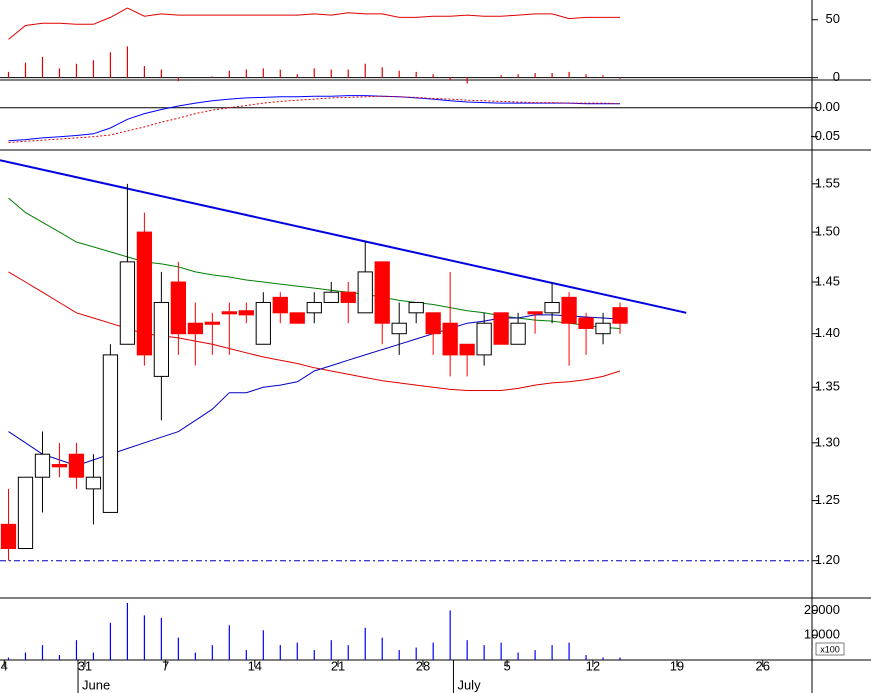 The image size is (871, 693). Describe the element at coordinates (827, 499) in the screenshot. I see `y-tick-label: 1.25` at that location.